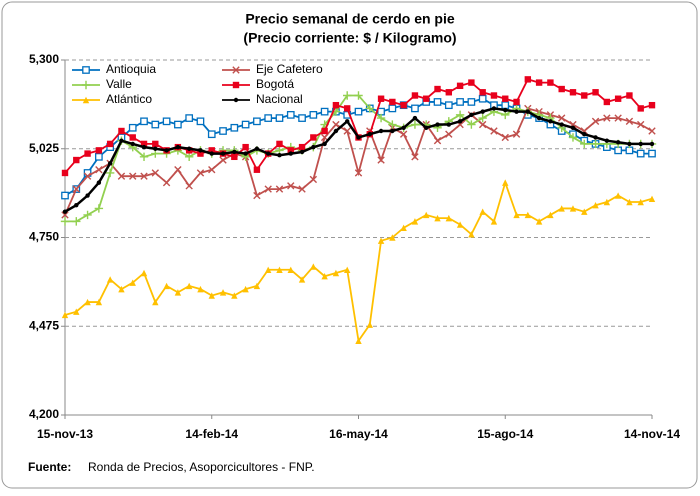 The image size is (700, 496). Describe the element at coordinates (44, 59) in the screenshot. I see `y-tick-label: 5,300` at that location.